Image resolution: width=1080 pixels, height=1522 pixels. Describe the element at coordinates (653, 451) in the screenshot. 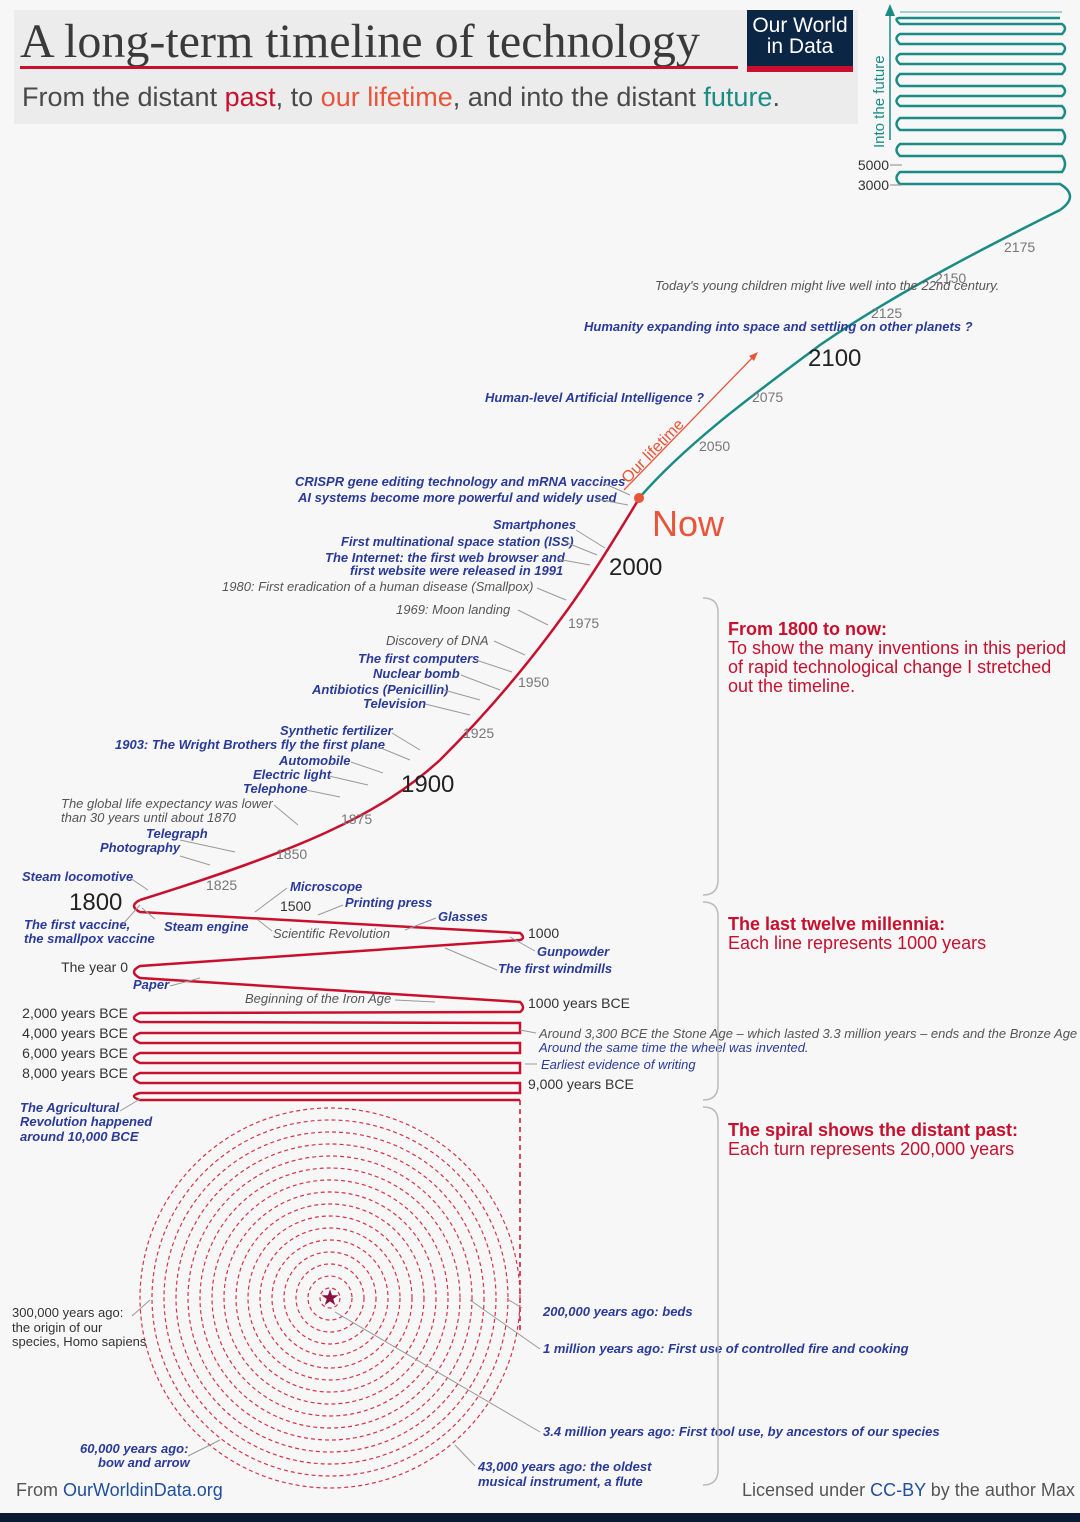

I see `lifetime-label: Our lifetime` at that location.